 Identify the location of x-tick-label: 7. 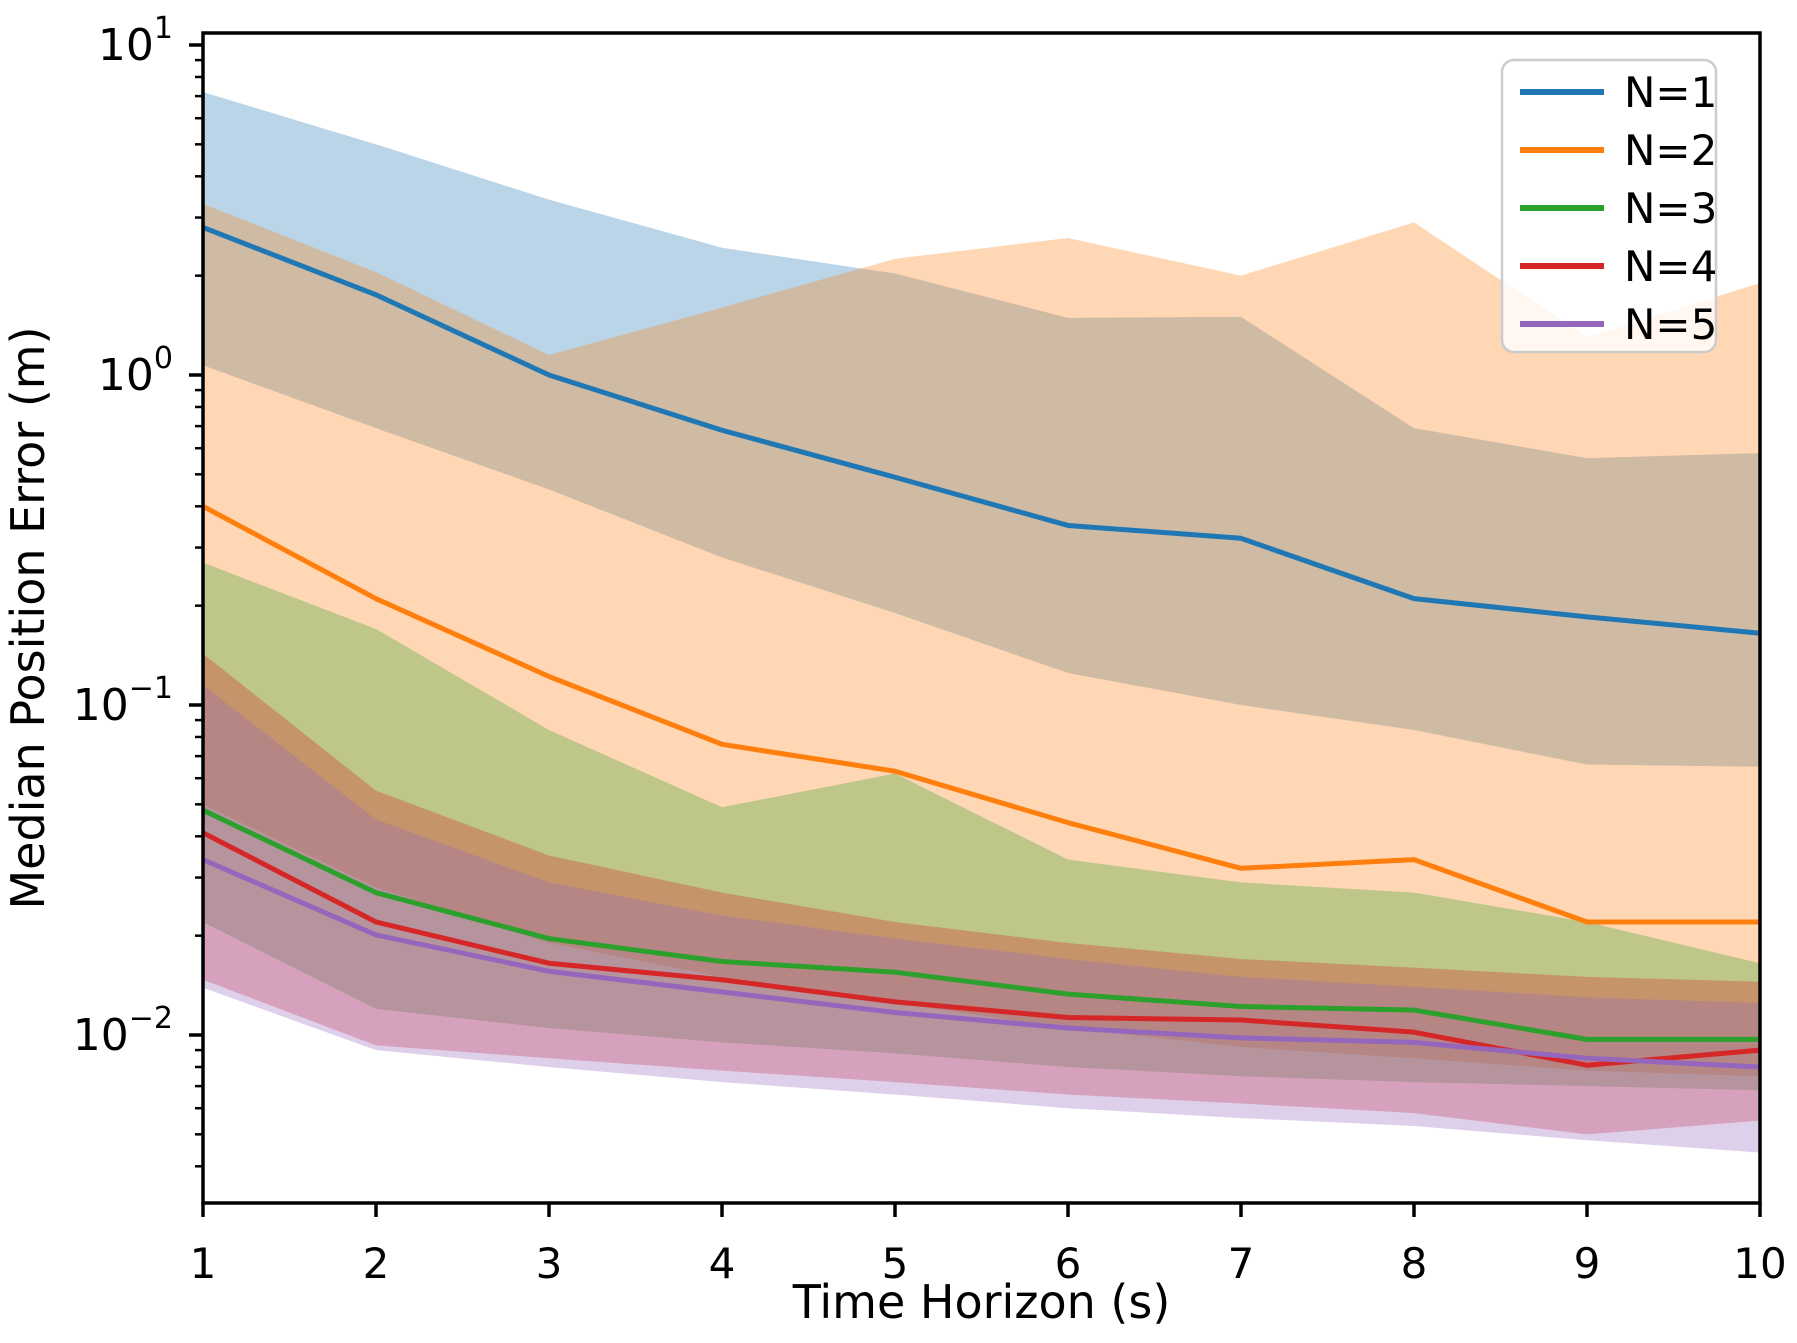
(1241, 1263).